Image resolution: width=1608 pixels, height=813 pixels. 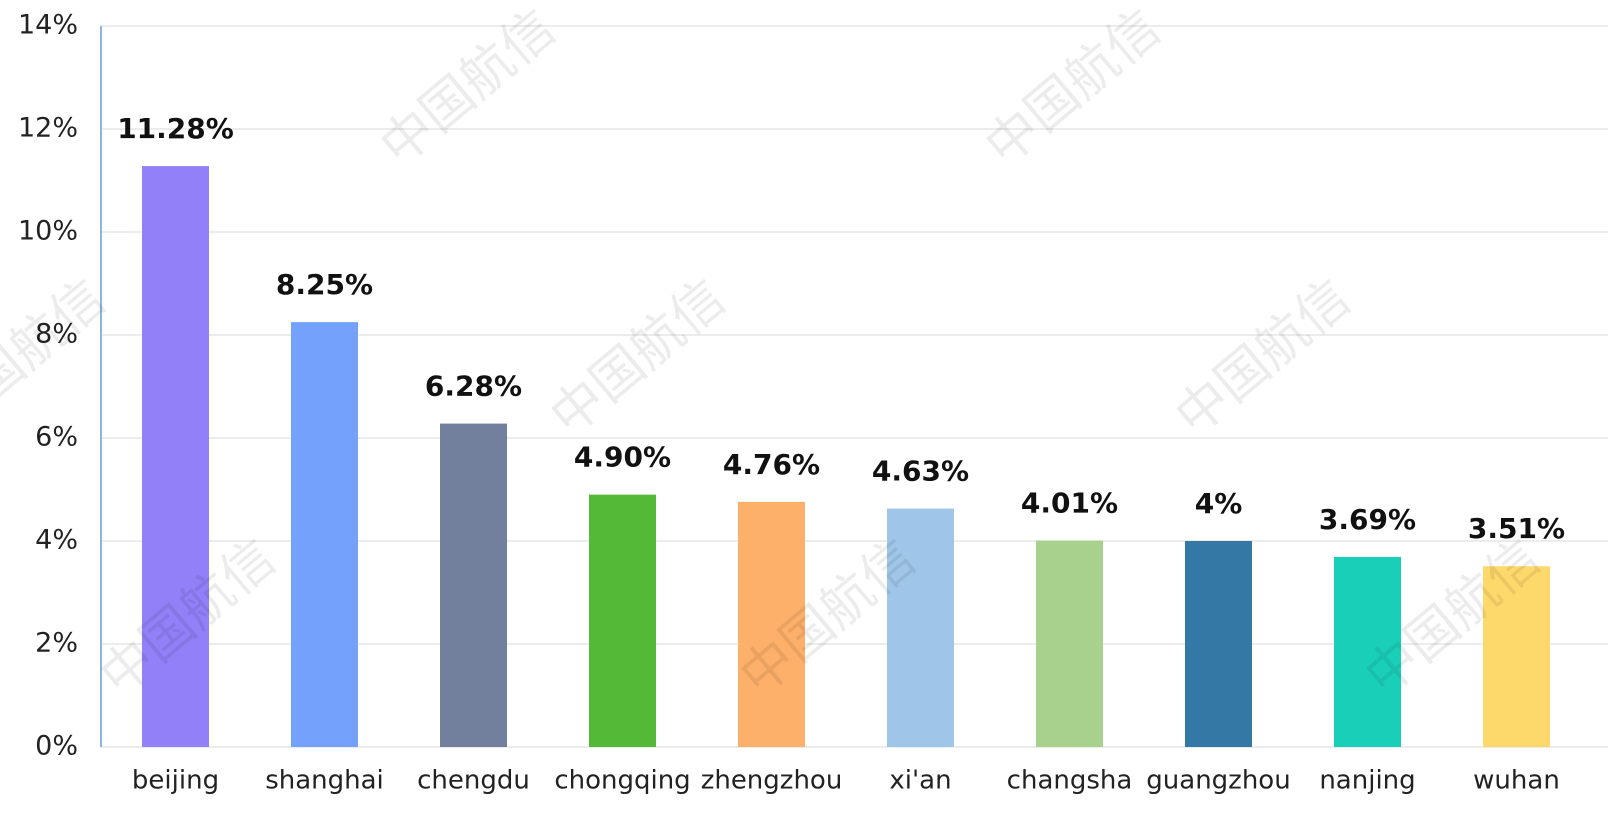 I want to click on y-tick-label: 0%, so click(x=56, y=746).